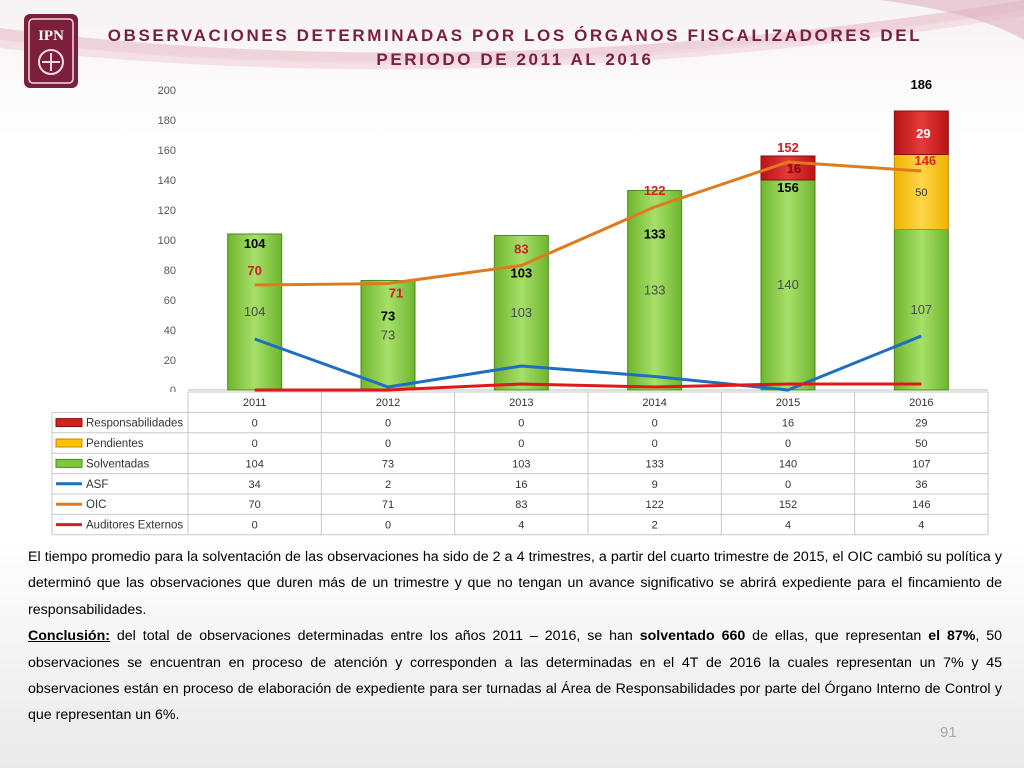 This screenshot has width=1024, height=768. What do you see at coordinates (588, 223) in the screenshot?
I see `line-oic` at bounding box center [588, 223].